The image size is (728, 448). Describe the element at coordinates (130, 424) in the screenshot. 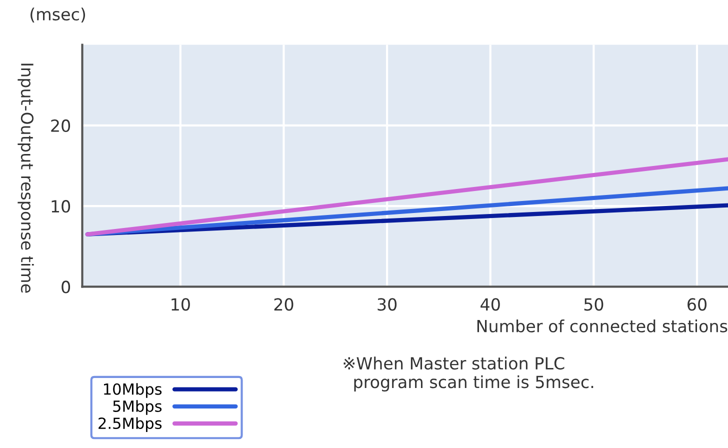

I see `legend-label: 2.5Mbps` at that location.